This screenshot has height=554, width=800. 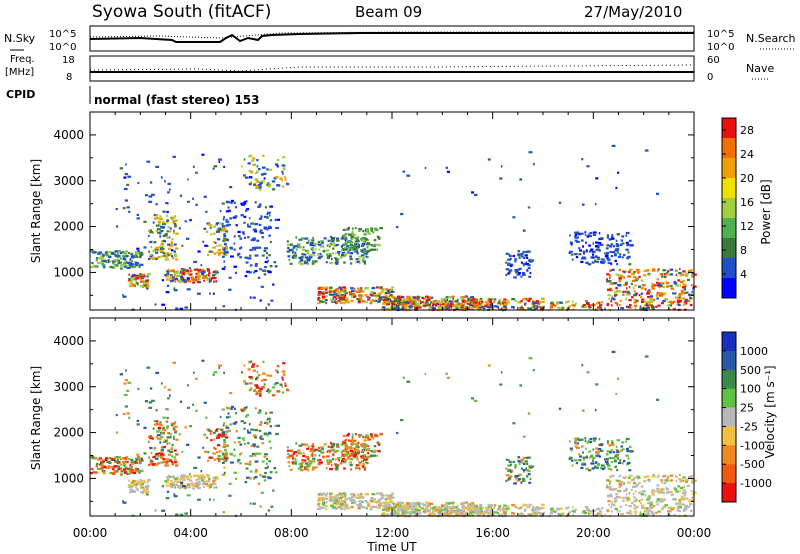 What do you see at coordinates (694, 533) in the screenshot?
I see `x-tick-label: 00:00` at bounding box center [694, 533].